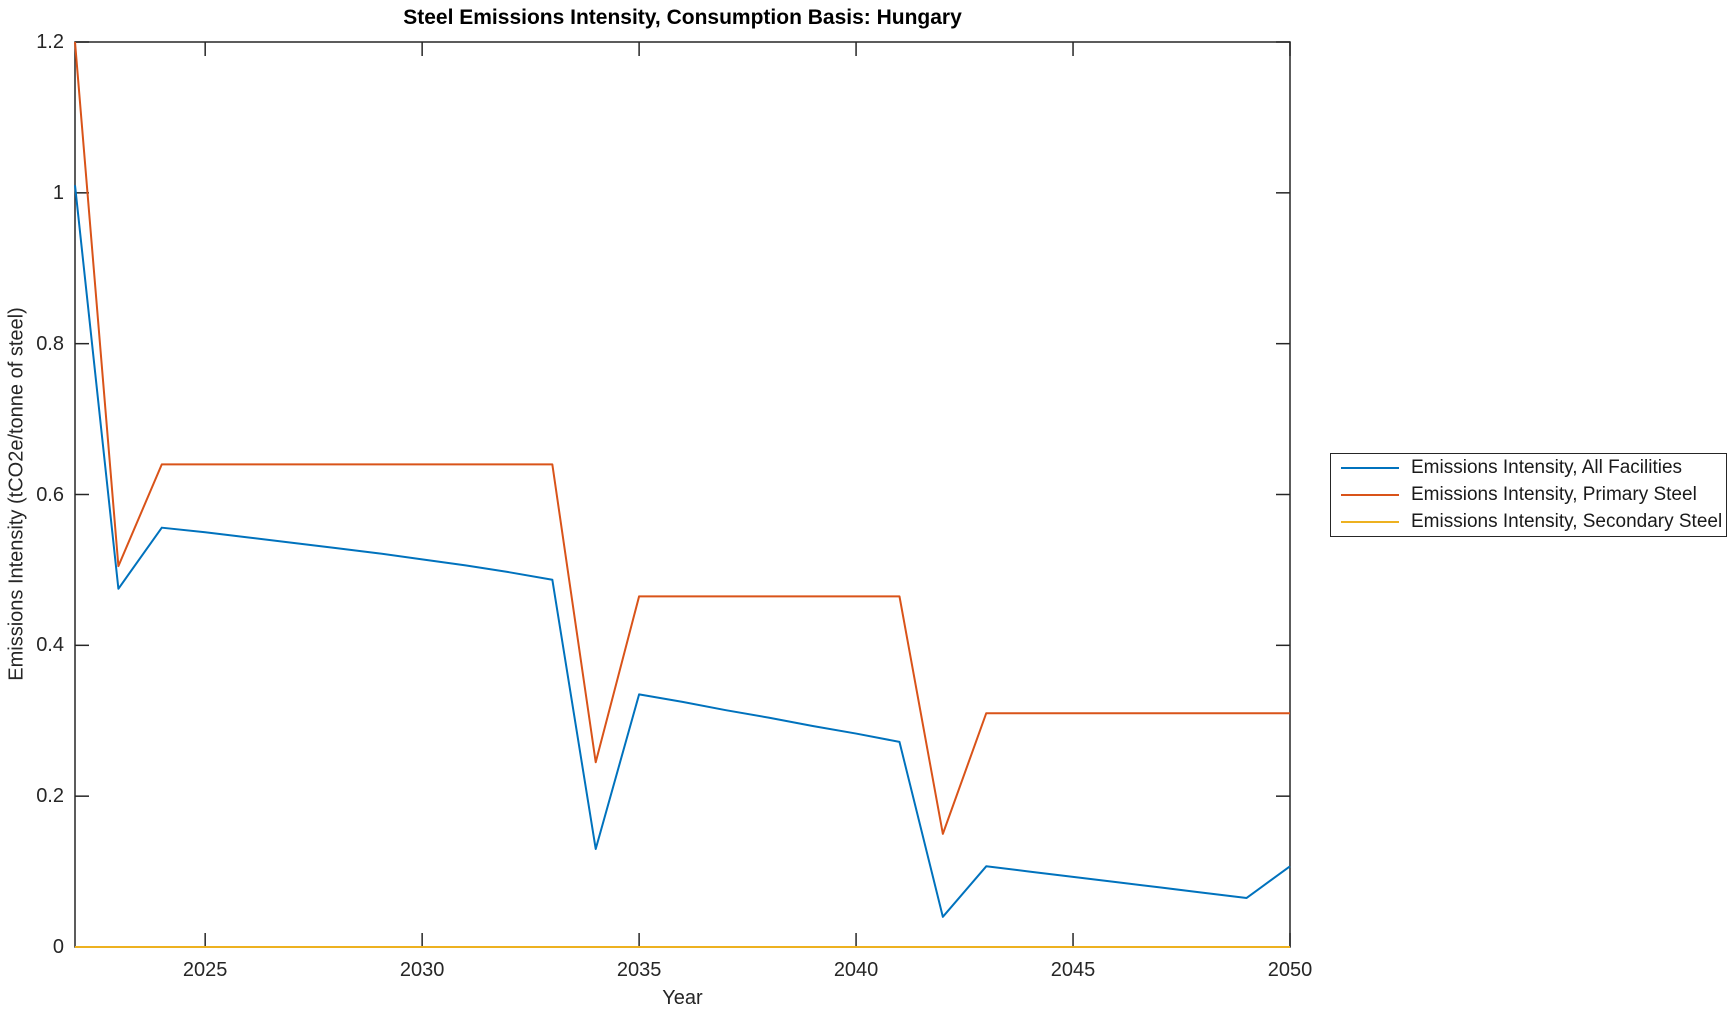  I want to click on legend-label: Emissions Intensity, All Facilities, so click(1547, 467).